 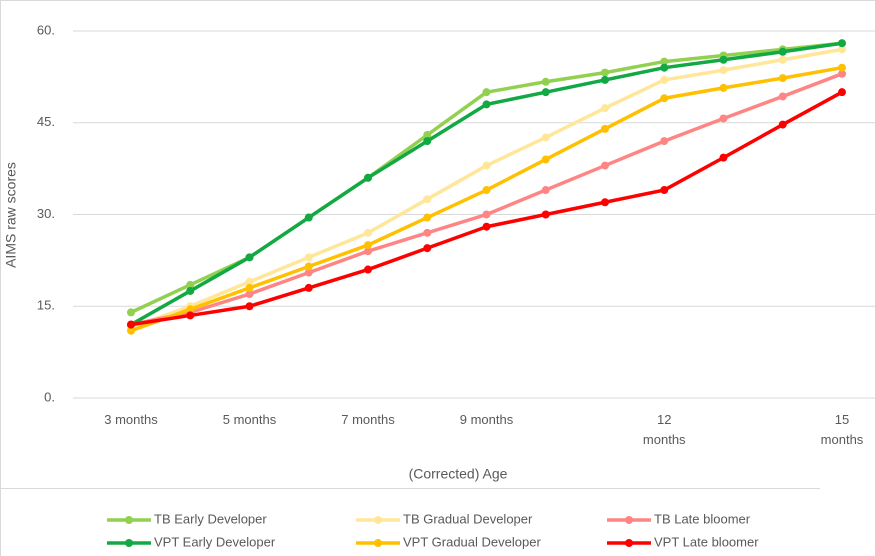 What do you see at coordinates (46, 29) in the screenshot?
I see `y-tick-label: 60.` at bounding box center [46, 29].